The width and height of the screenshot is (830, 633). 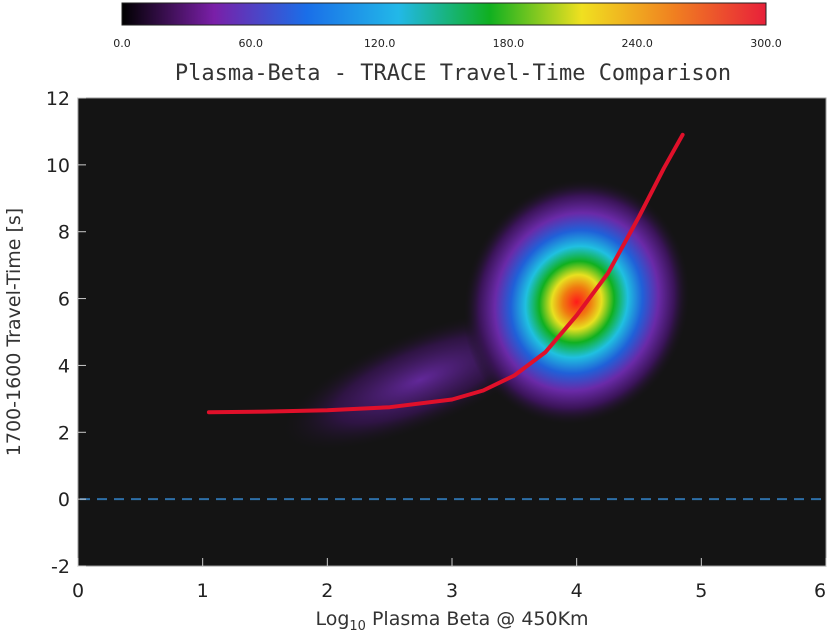 What do you see at coordinates (577, 591) in the screenshot?
I see `x-tick-label: 4` at bounding box center [577, 591].